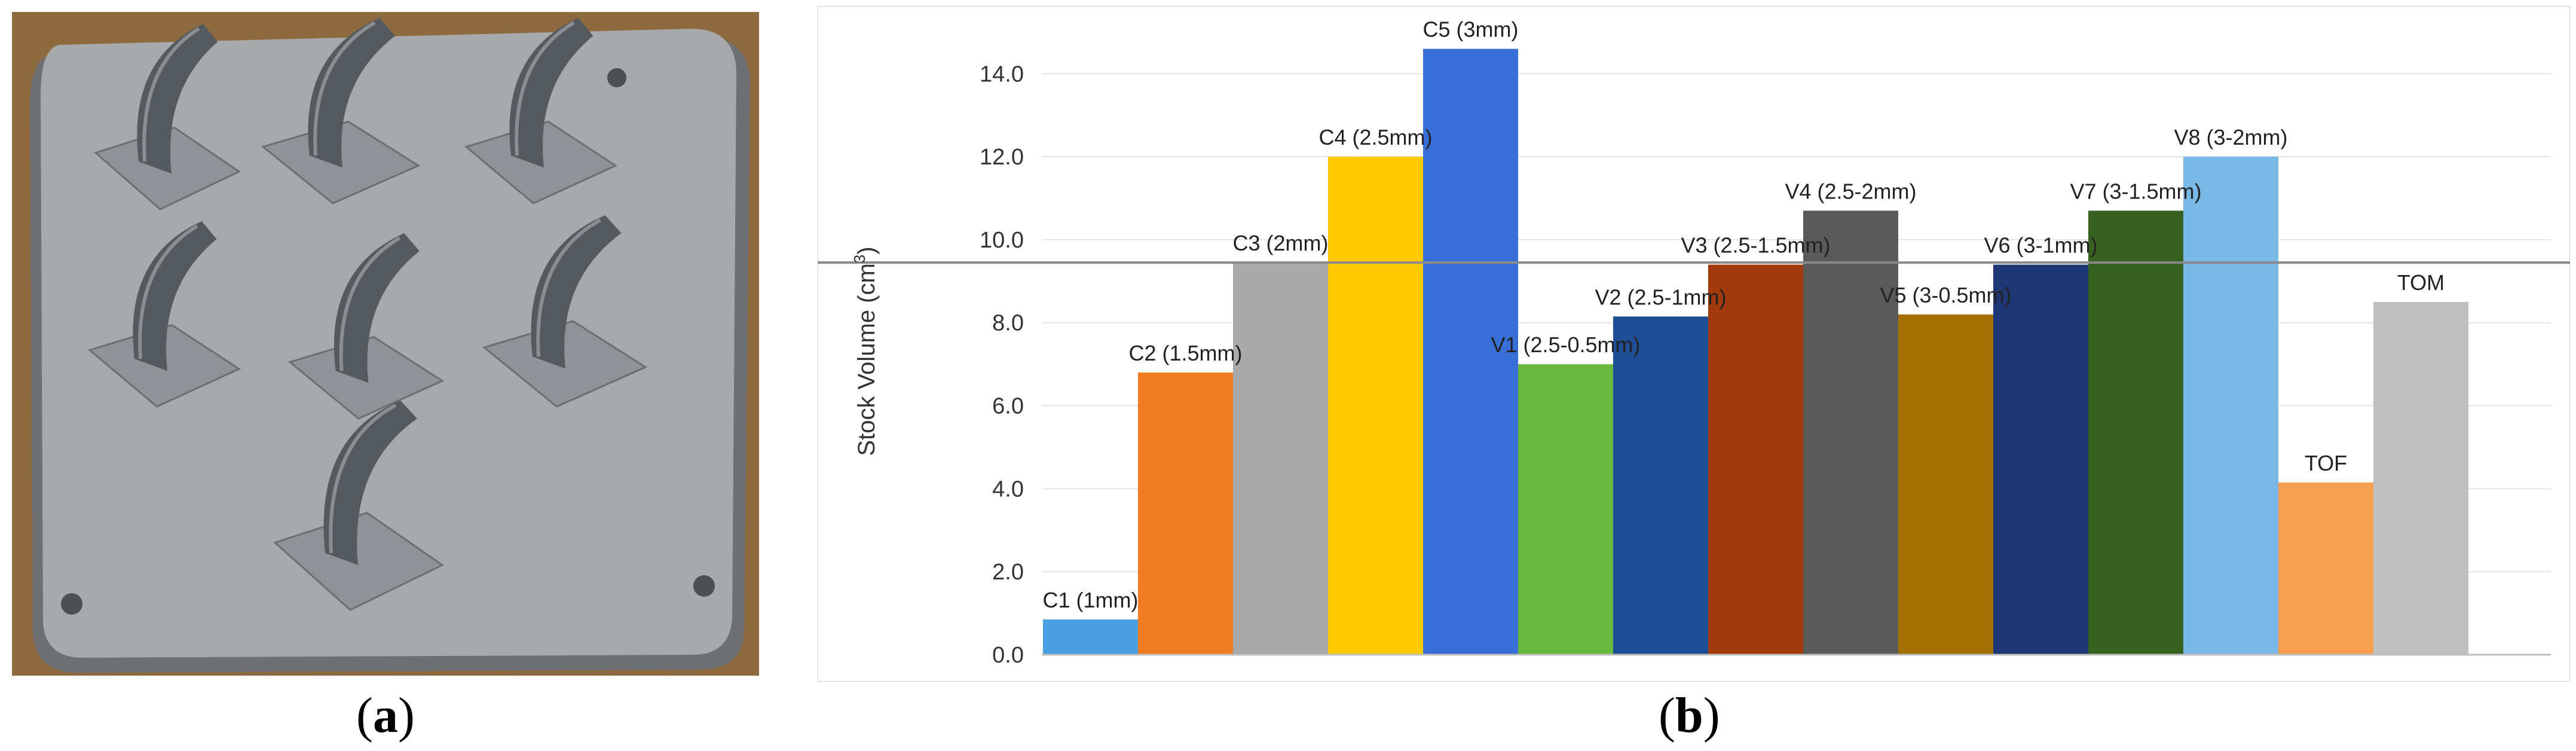 The image size is (2576, 751). Describe the element at coordinates (1375, 137) in the screenshot. I see `data-label: C4 (2.5mm)` at that location.